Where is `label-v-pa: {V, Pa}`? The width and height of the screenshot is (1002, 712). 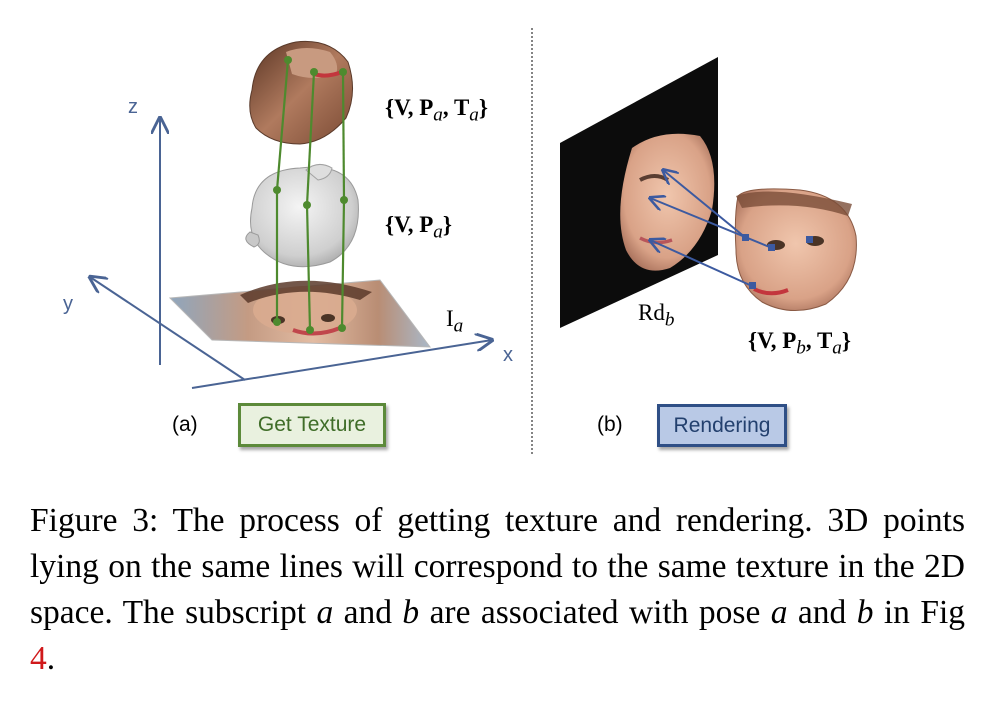 label-v-pa: {V, Pa} is located at coordinates (418, 227).